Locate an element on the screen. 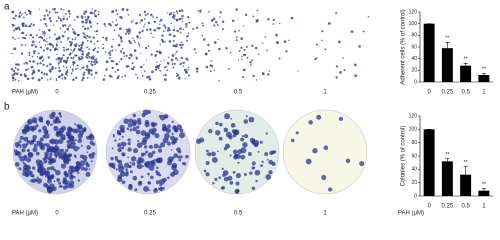 Image resolution: width=500 pixels, height=240 pixels. y-tick-label: 60 is located at coordinates (414, 156).